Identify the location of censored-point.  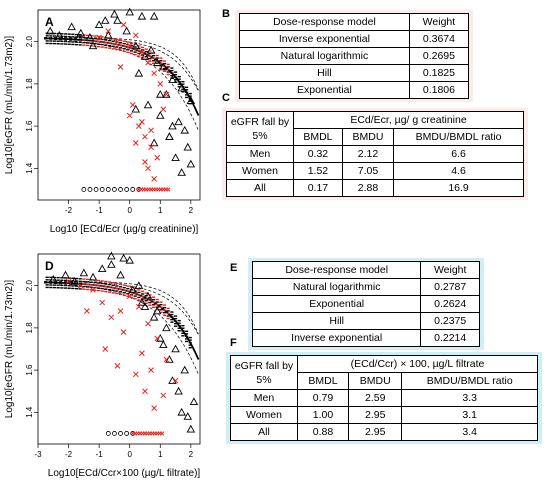
(162, 433).